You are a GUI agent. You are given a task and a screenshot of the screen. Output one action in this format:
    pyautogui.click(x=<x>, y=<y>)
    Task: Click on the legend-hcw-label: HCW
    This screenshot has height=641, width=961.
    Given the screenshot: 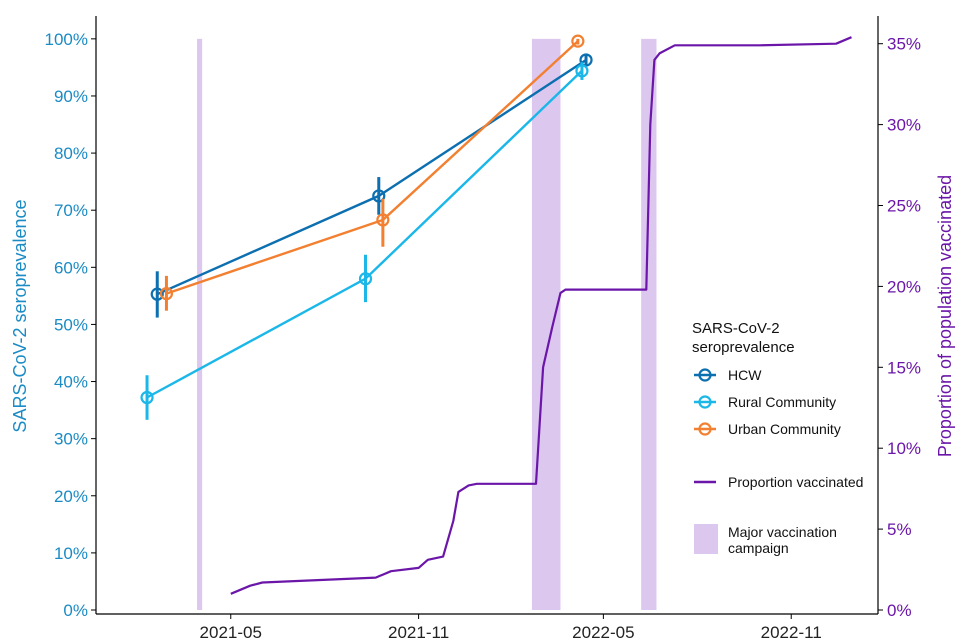 What is the action you would take?
    pyautogui.click(x=745, y=375)
    